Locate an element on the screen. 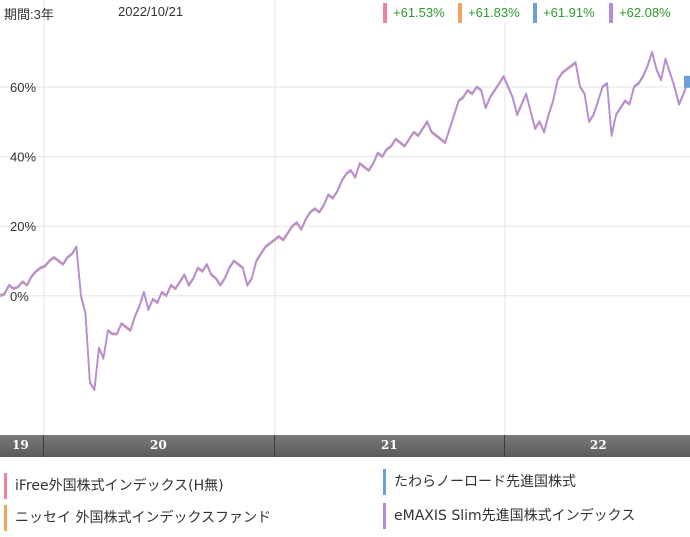 Image resolution: width=690 pixels, height=537 pixels. x-tick-label: 20 is located at coordinates (158, 445).